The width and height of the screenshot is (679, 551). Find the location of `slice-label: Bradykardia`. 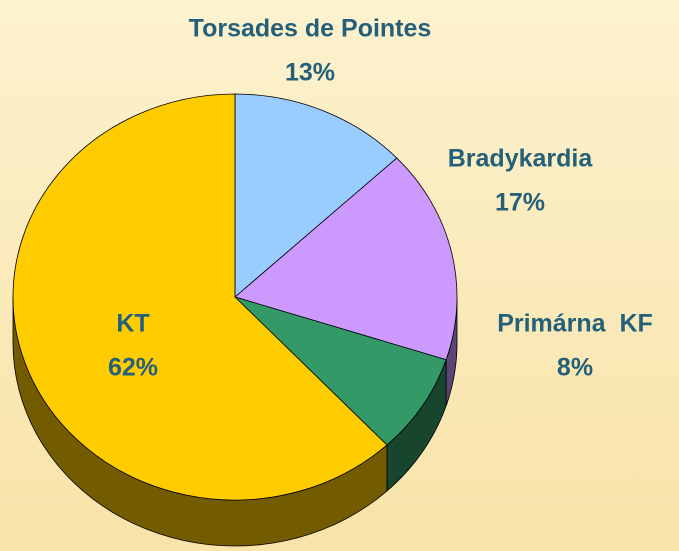

slice-label: Bradykardia is located at coordinates (521, 159).